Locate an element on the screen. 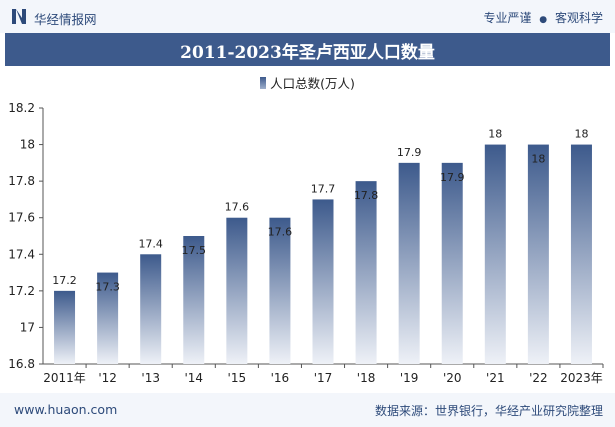 The height and width of the screenshot is (427, 615). x-tick-label: '18 is located at coordinates (366, 378).